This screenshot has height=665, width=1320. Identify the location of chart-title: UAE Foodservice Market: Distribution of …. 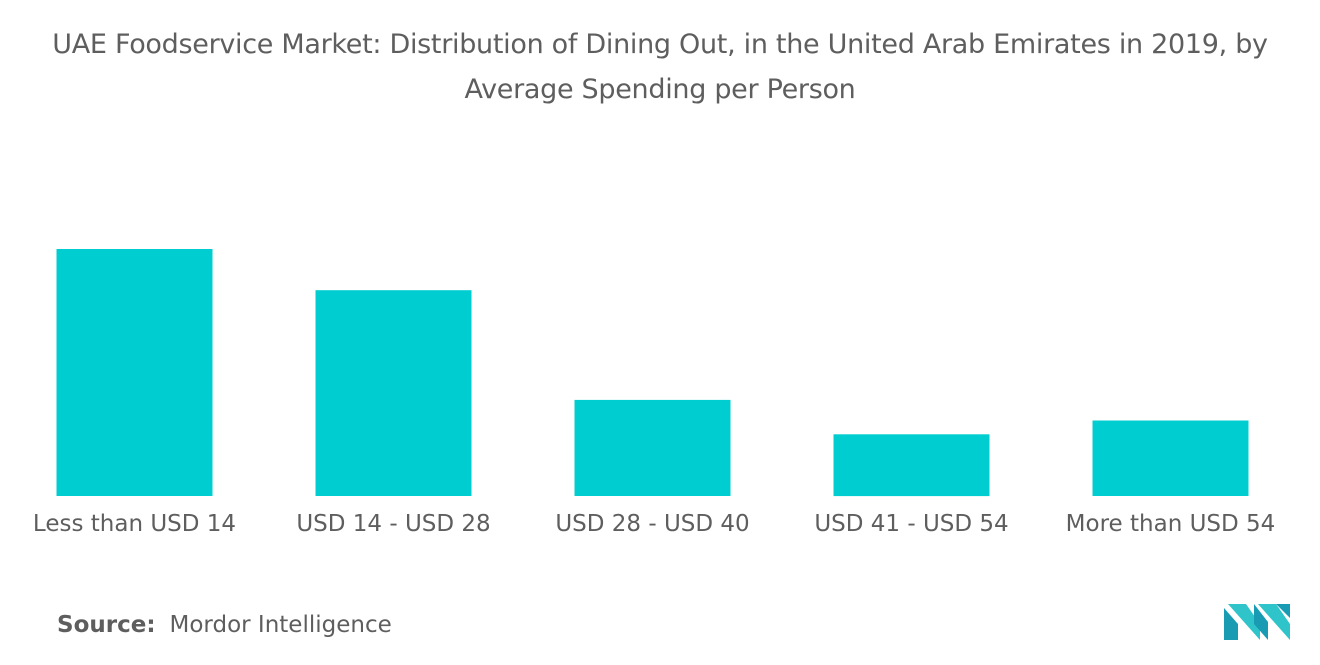
(660, 67).